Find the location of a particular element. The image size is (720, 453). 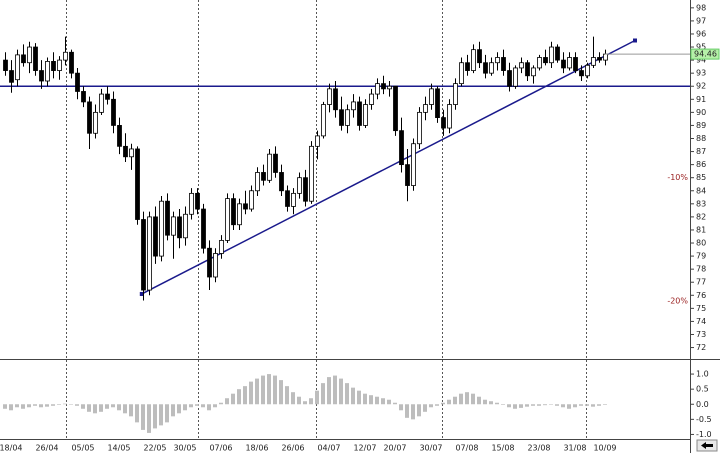

x-tick-label: 10/09 is located at coordinates (604, 448).